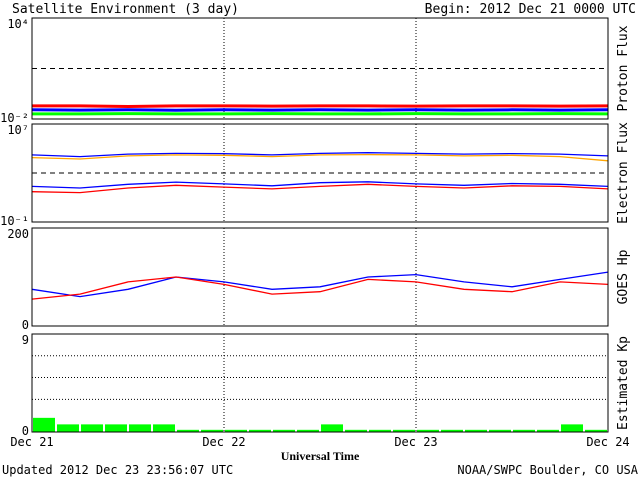 This screenshot has height=480, width=640. Describe the element at coordinates (623, 276) in the screenshot. I see `goes-hp-panel-label: GOES Hp` at that location.